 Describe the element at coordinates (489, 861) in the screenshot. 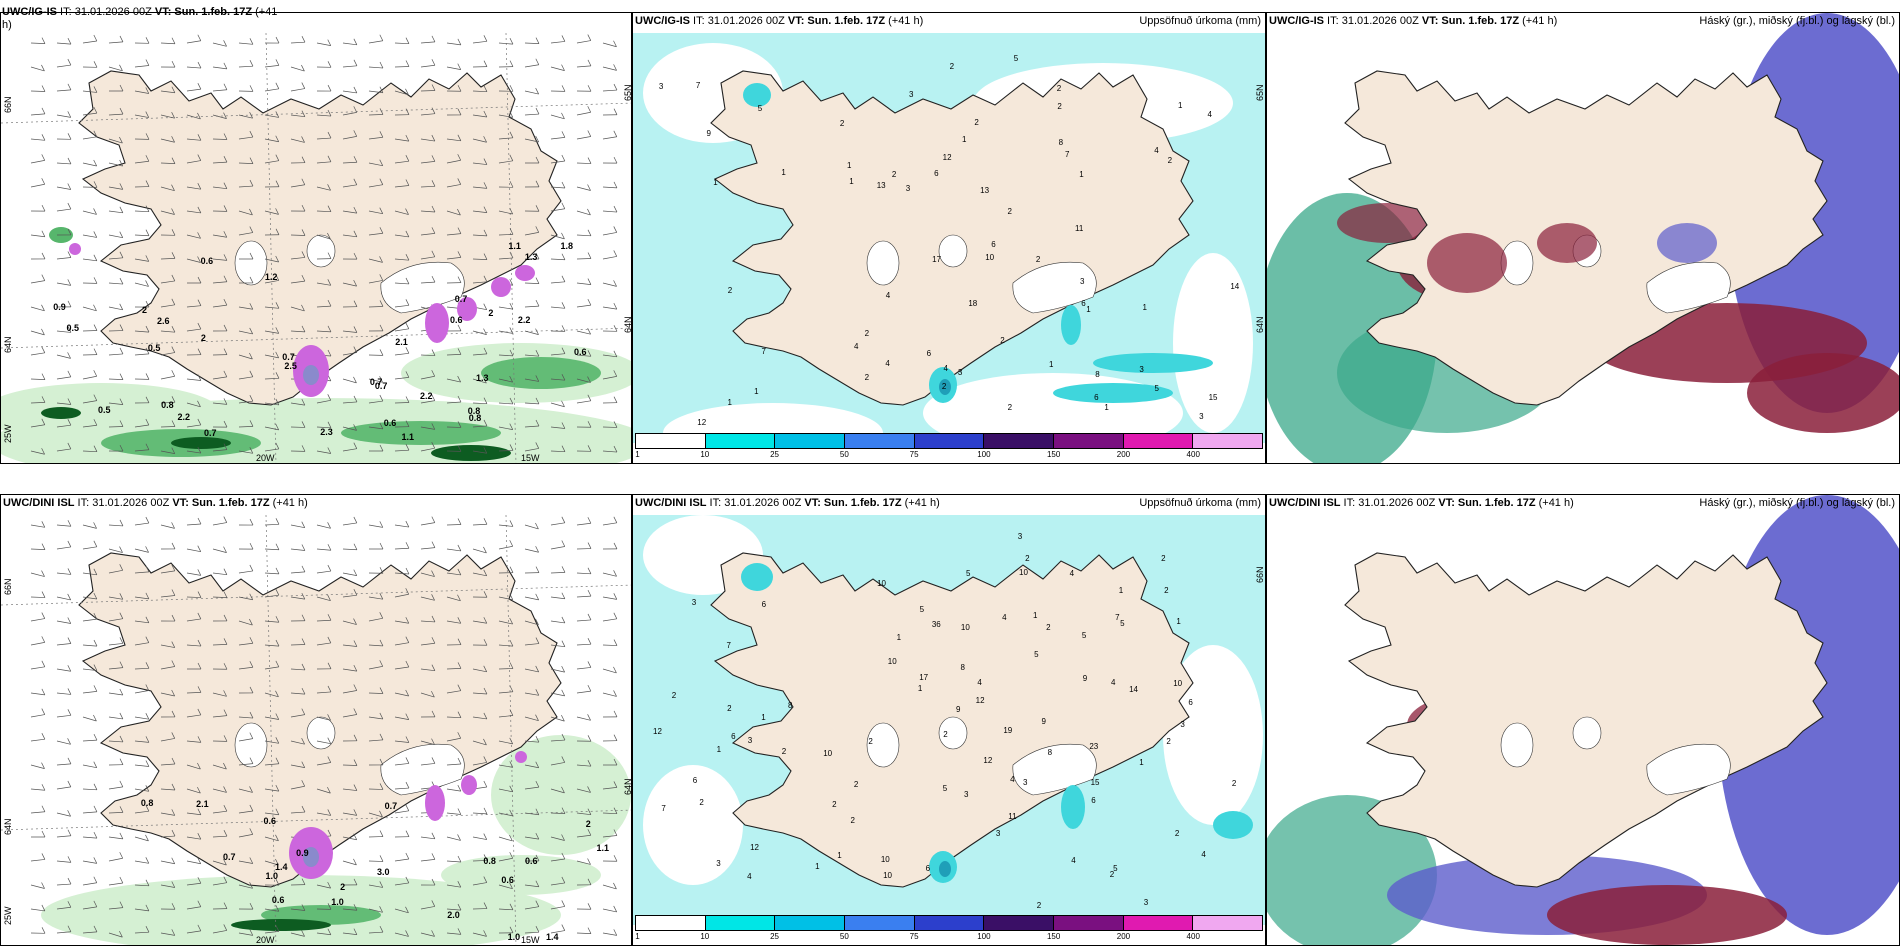

I see `value-label: 0.8` at that location.